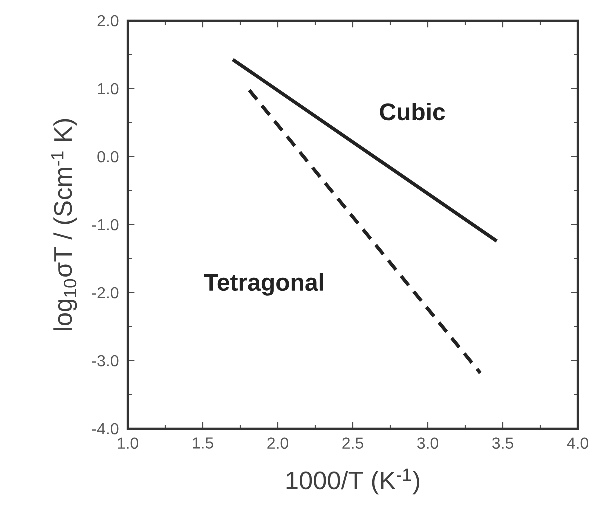  I want to click on x-tick-label: 1.5, so click(203, 443).